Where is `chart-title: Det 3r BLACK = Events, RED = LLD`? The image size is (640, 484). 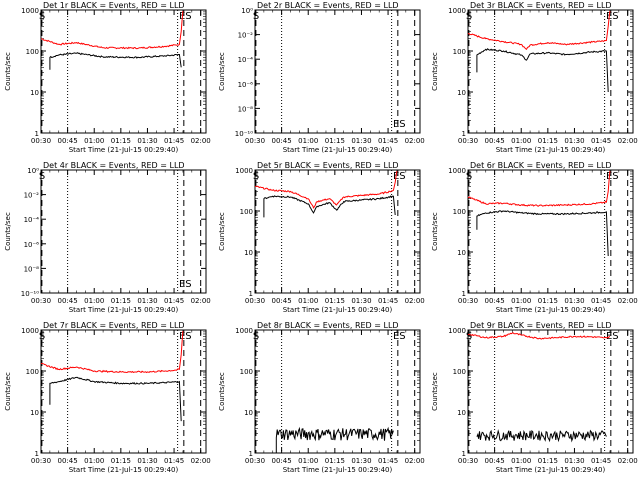 chart-title: Det 3r BLACK = Events, RED = LLD is located at coordinates (541, 5).